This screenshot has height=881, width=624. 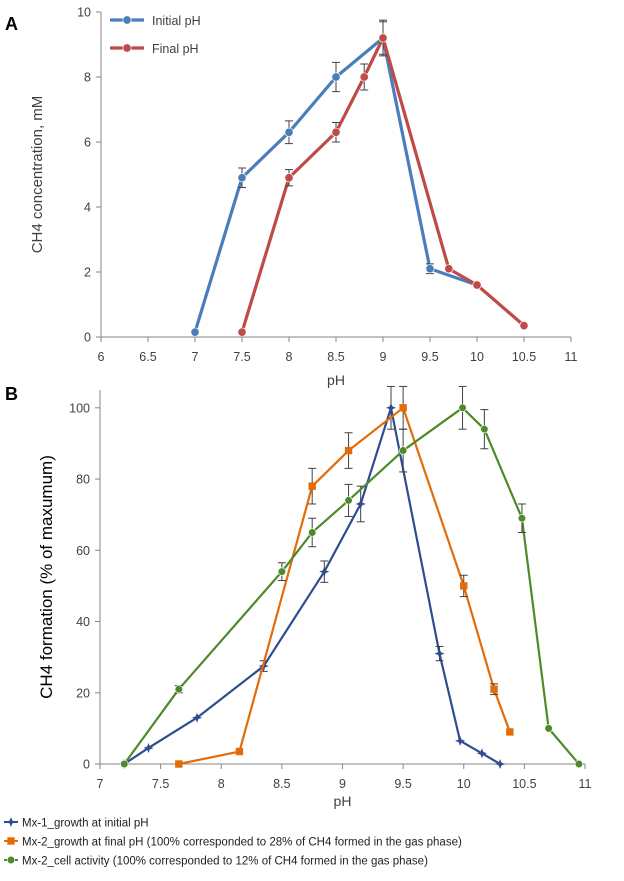 I want to click on y-tick-label: 6, so click(x=87, y=143).